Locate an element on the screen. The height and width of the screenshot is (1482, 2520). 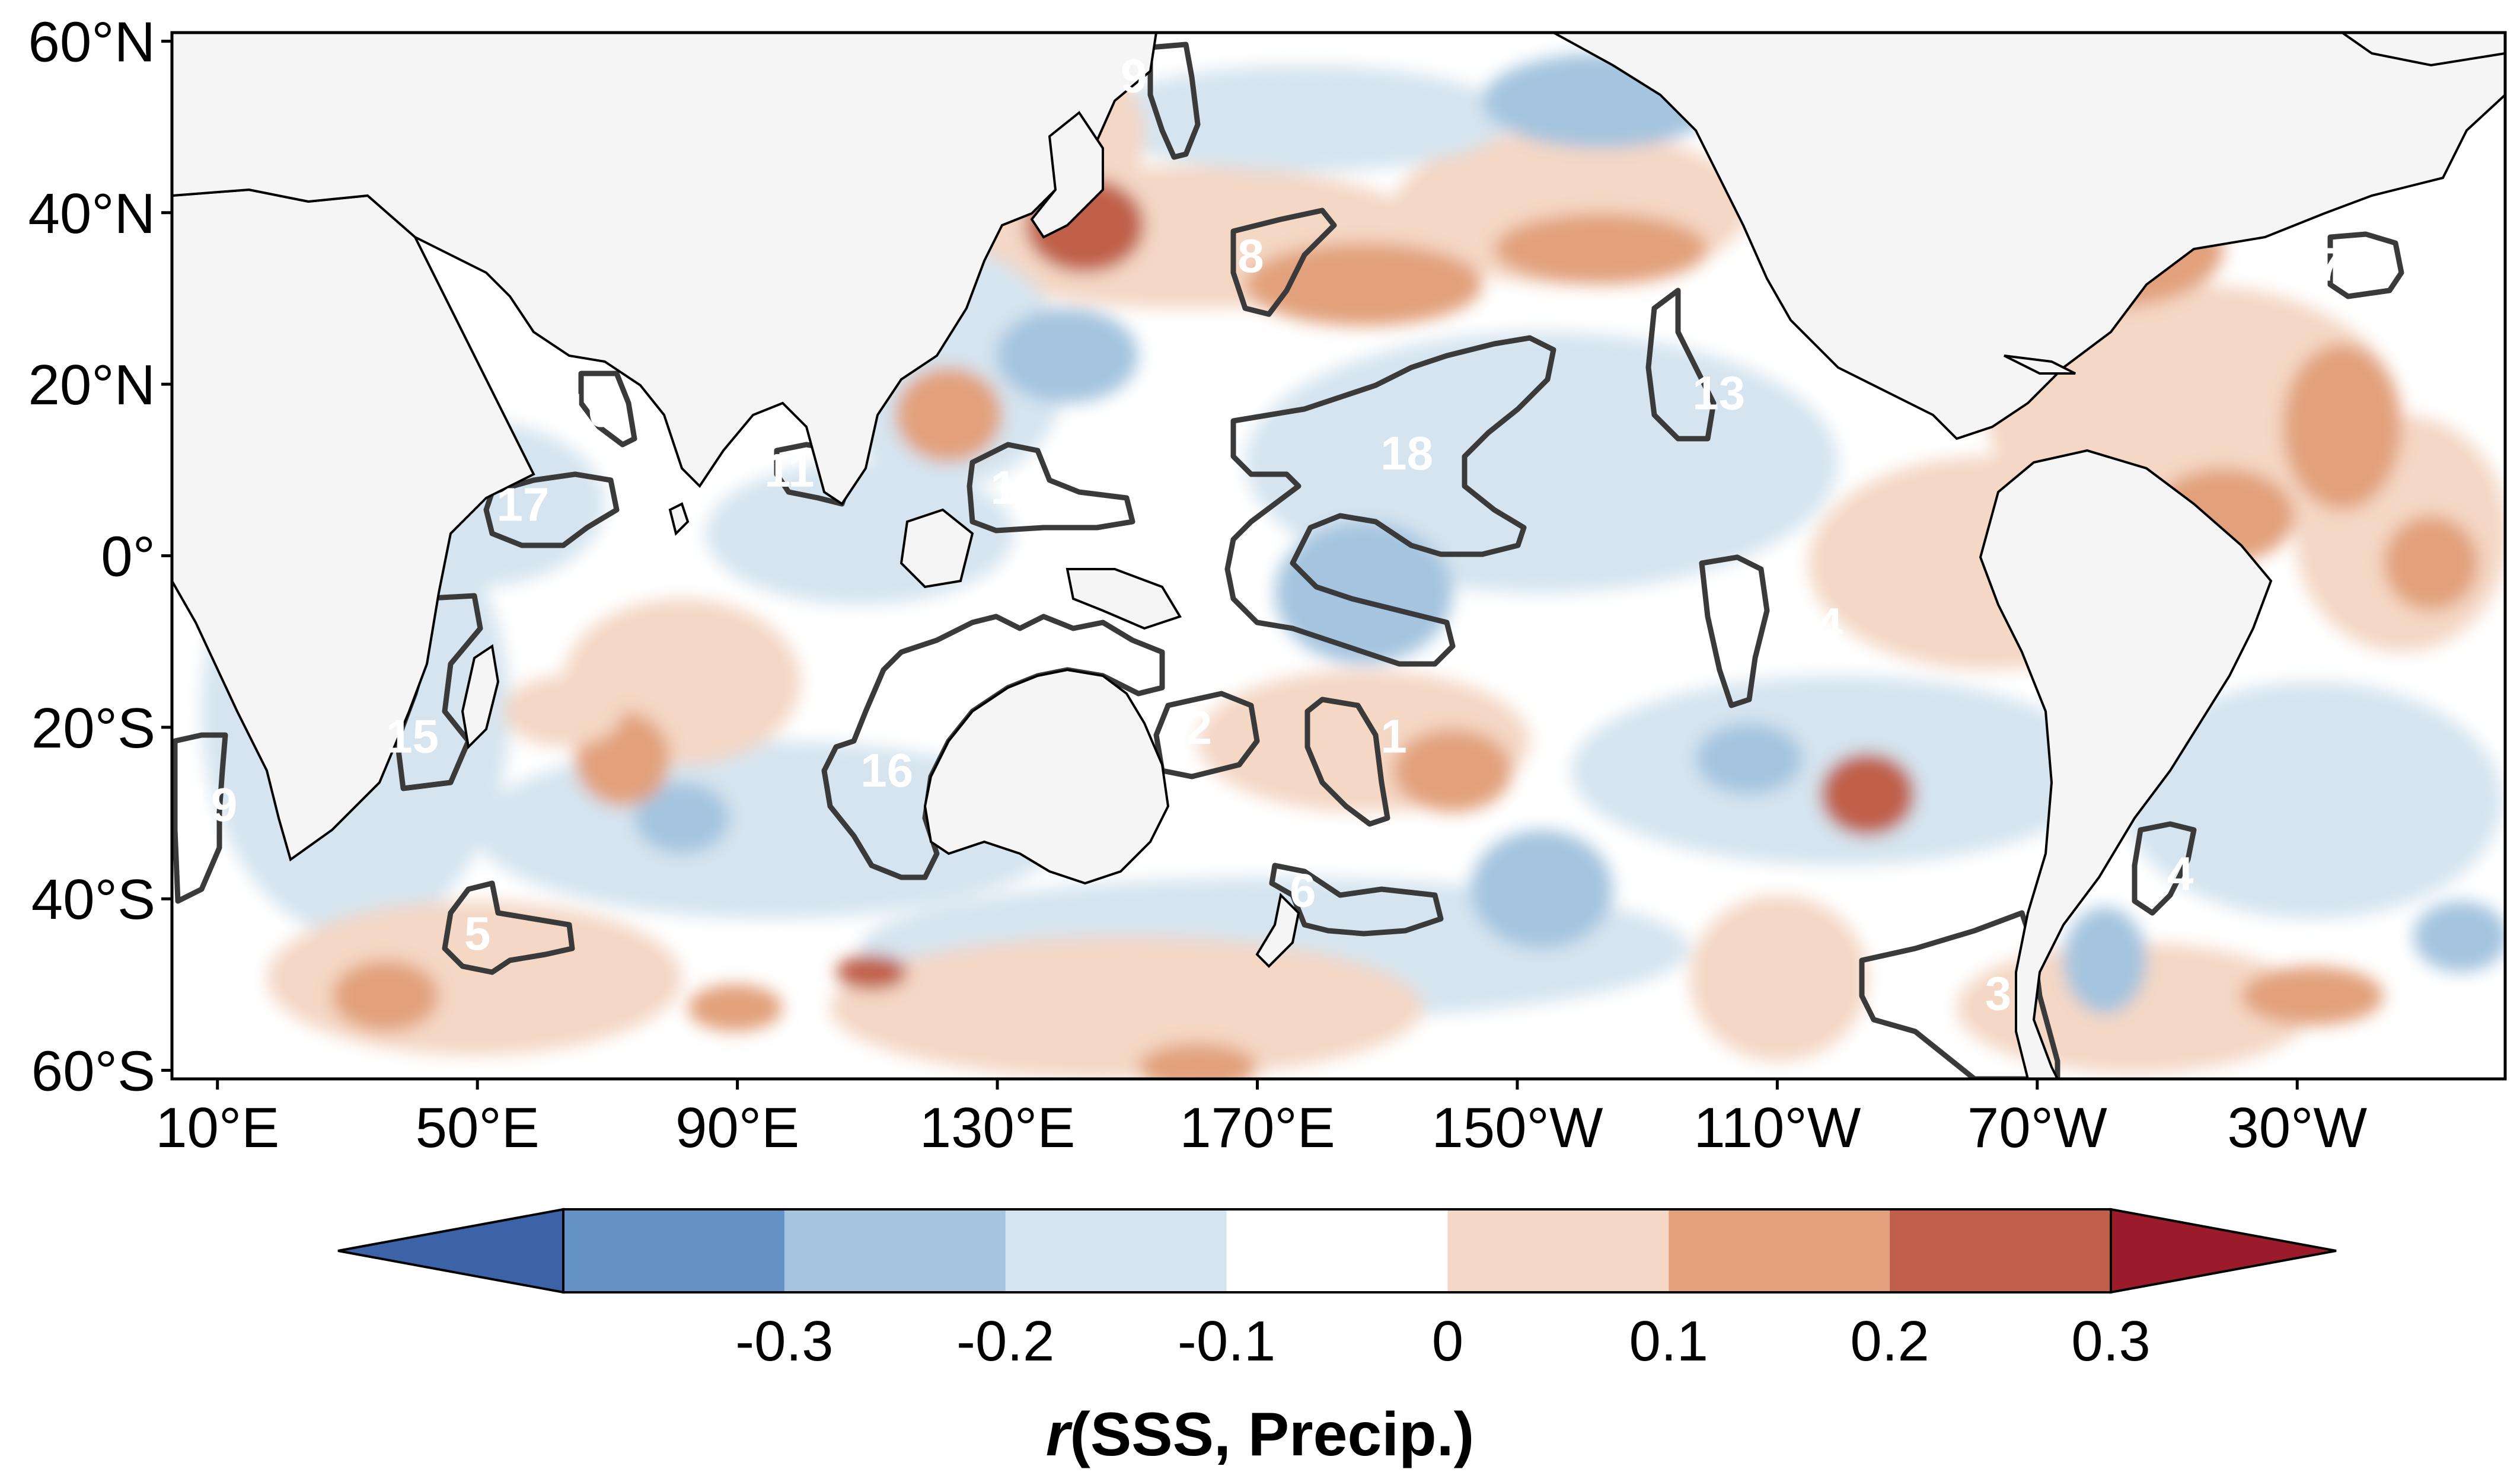
lon-tick-label: 70°W is located at coordinates (2037, 1128).